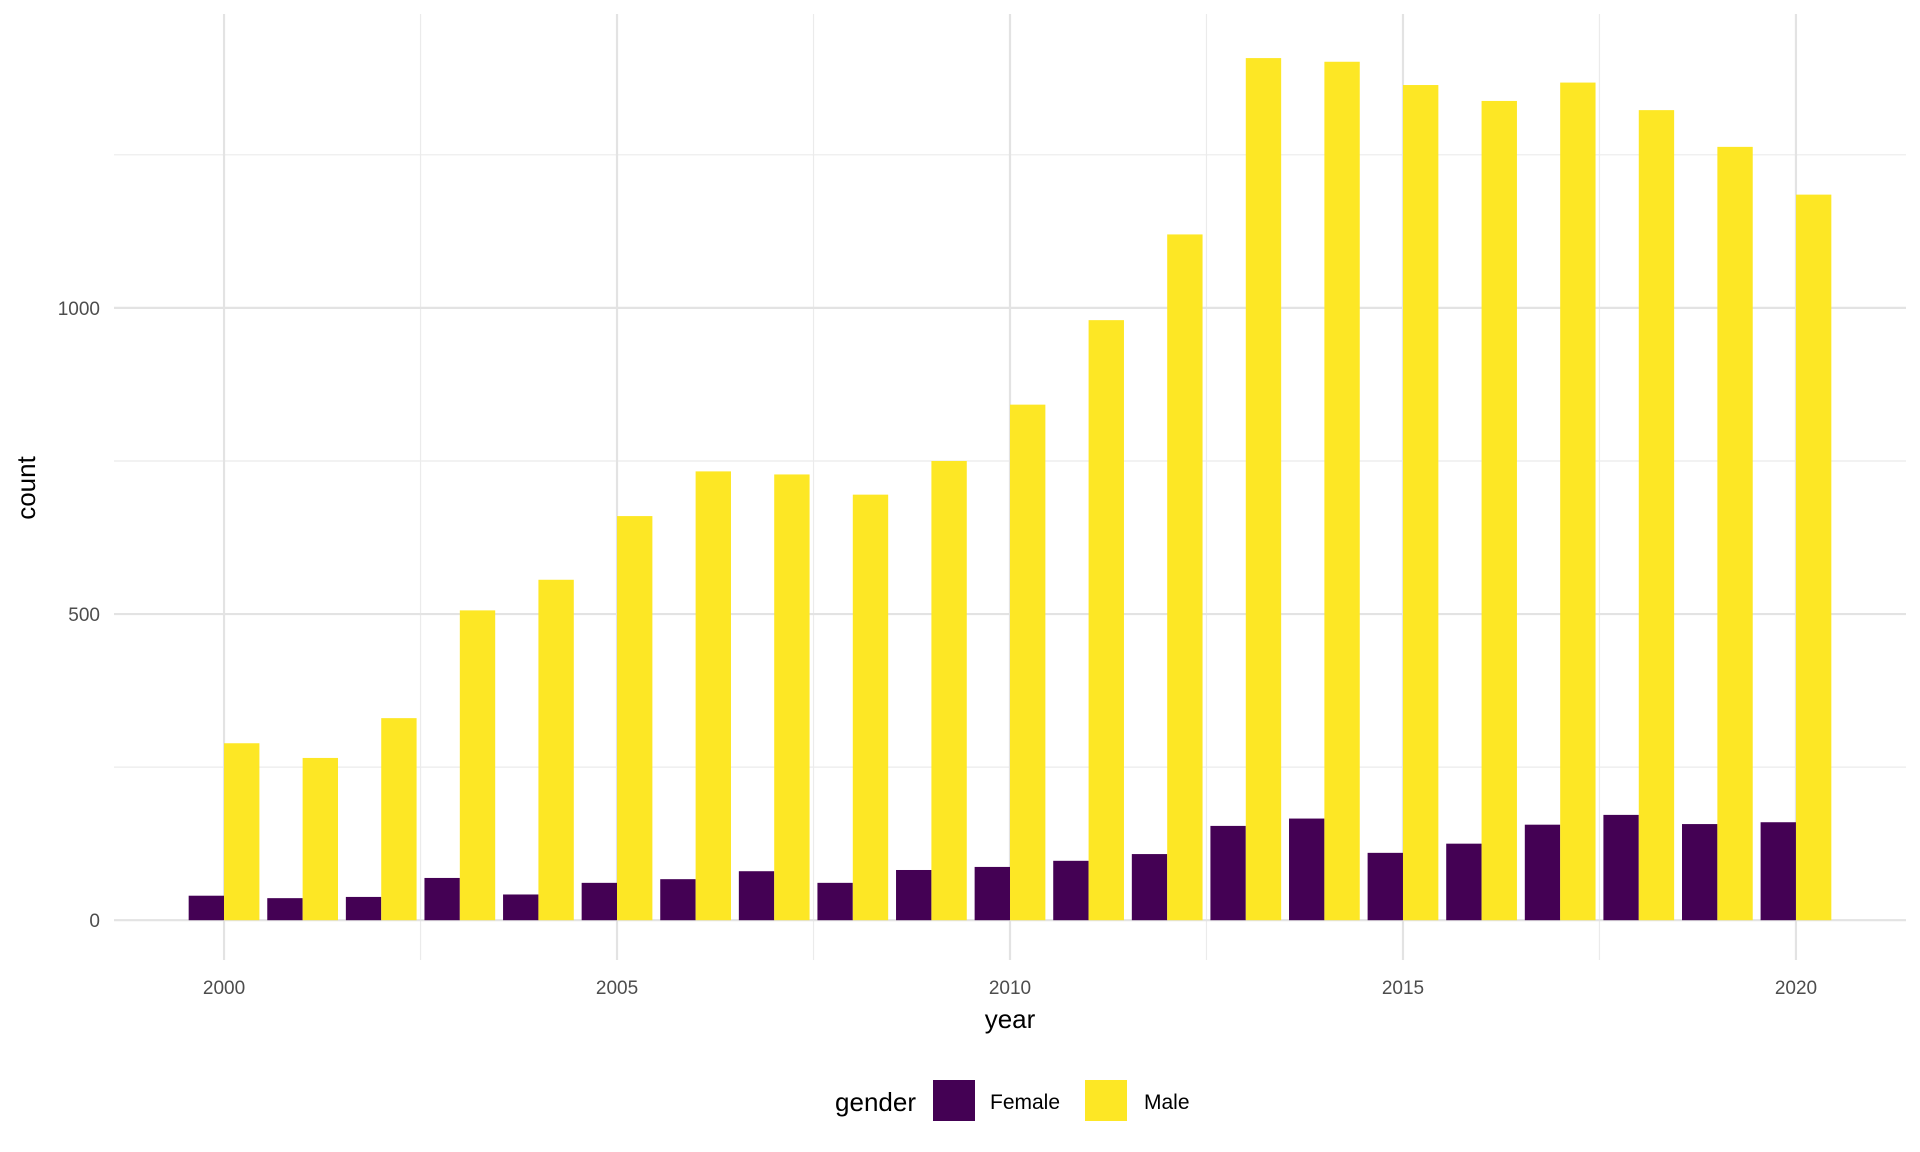  What do you see at coordinates (1385, 886) in the screenshot?
I see `bar-female-2015` at bounding box center [1385, 886].